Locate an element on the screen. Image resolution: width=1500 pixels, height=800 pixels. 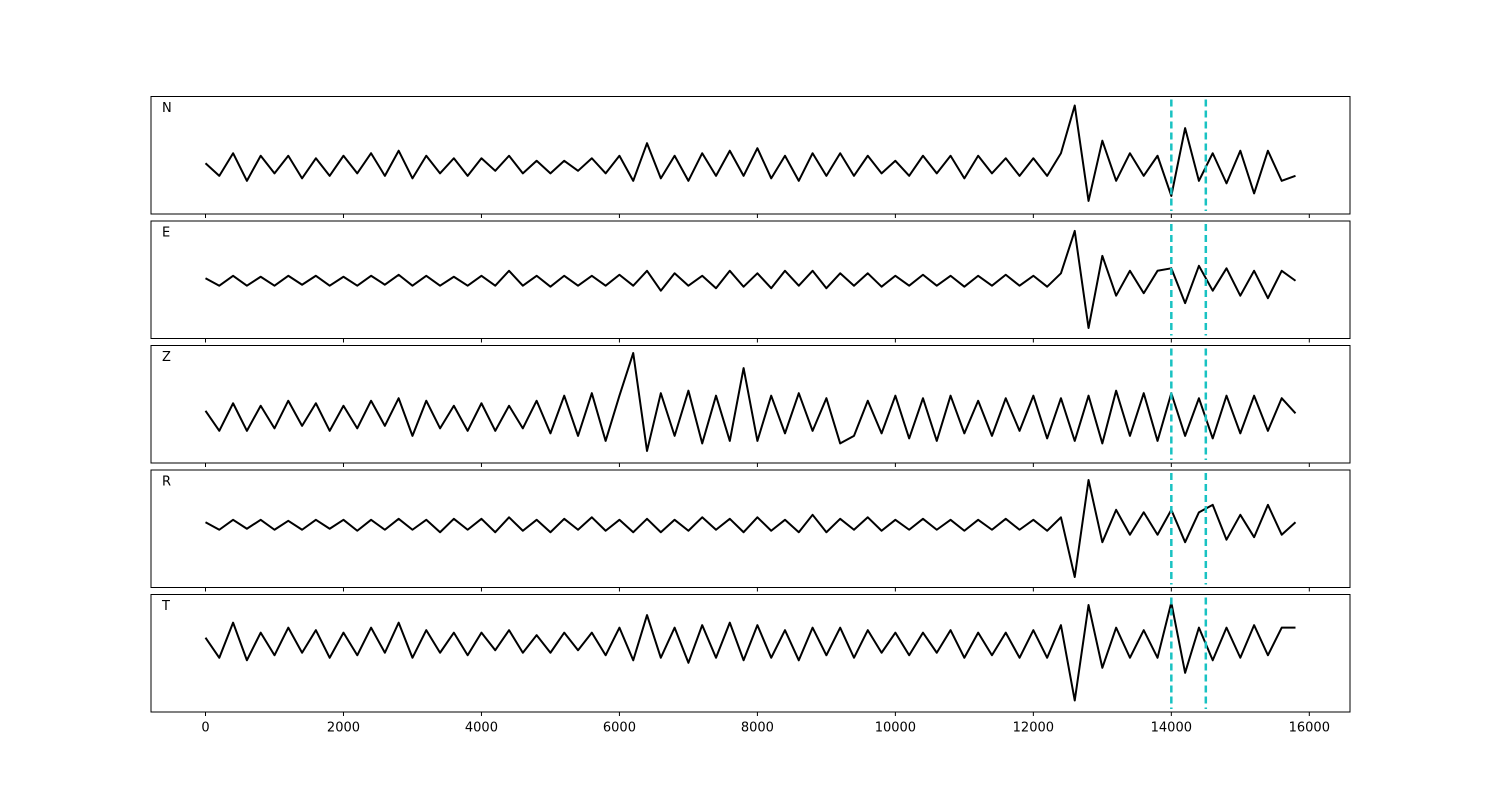
x-tick-label: 8000 is located at coordinates (757, 728).